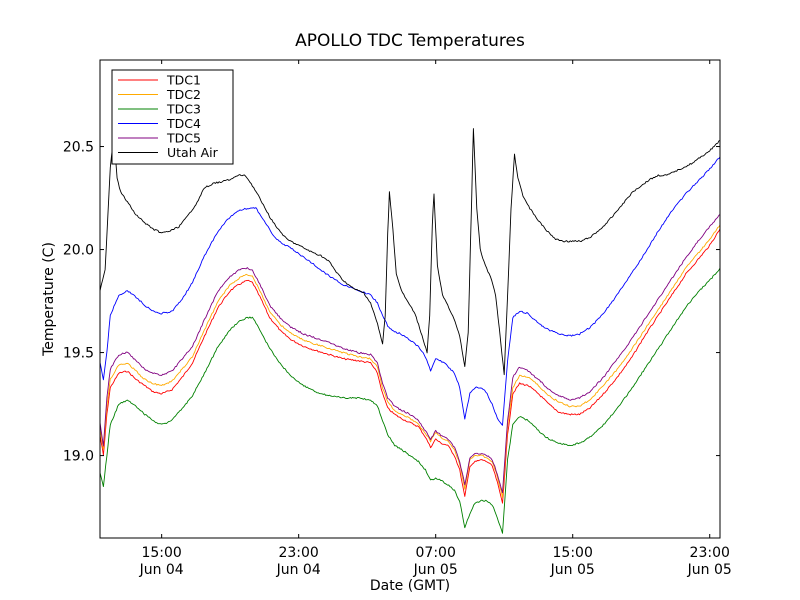 Image resolution: width=800 pixels, height=600 pixels. I want to click on chart-title: APOLLO TDC Temperatures, so click(410, 41).